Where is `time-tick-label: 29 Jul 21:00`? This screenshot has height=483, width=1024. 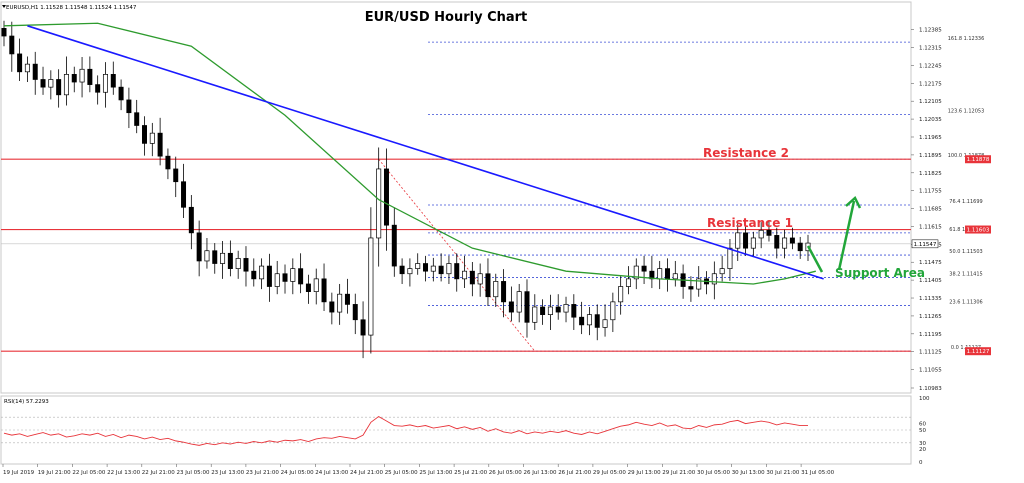
time-tick-label: 29 Jul 21:00 is located at coordinates (678, 473).